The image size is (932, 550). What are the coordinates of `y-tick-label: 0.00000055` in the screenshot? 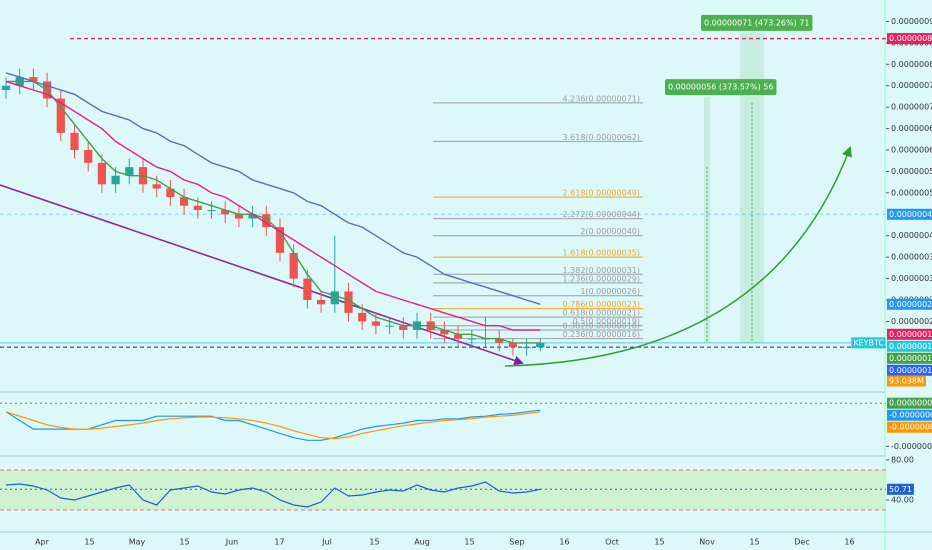 It's located at (911, 171).